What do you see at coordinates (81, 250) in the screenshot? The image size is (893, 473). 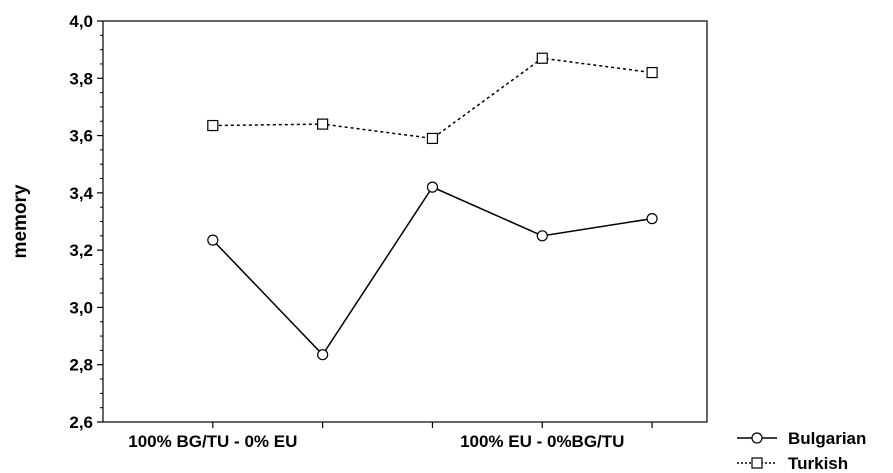 I see `y-tick-label: 3,2` at bounding box center [81, 250].